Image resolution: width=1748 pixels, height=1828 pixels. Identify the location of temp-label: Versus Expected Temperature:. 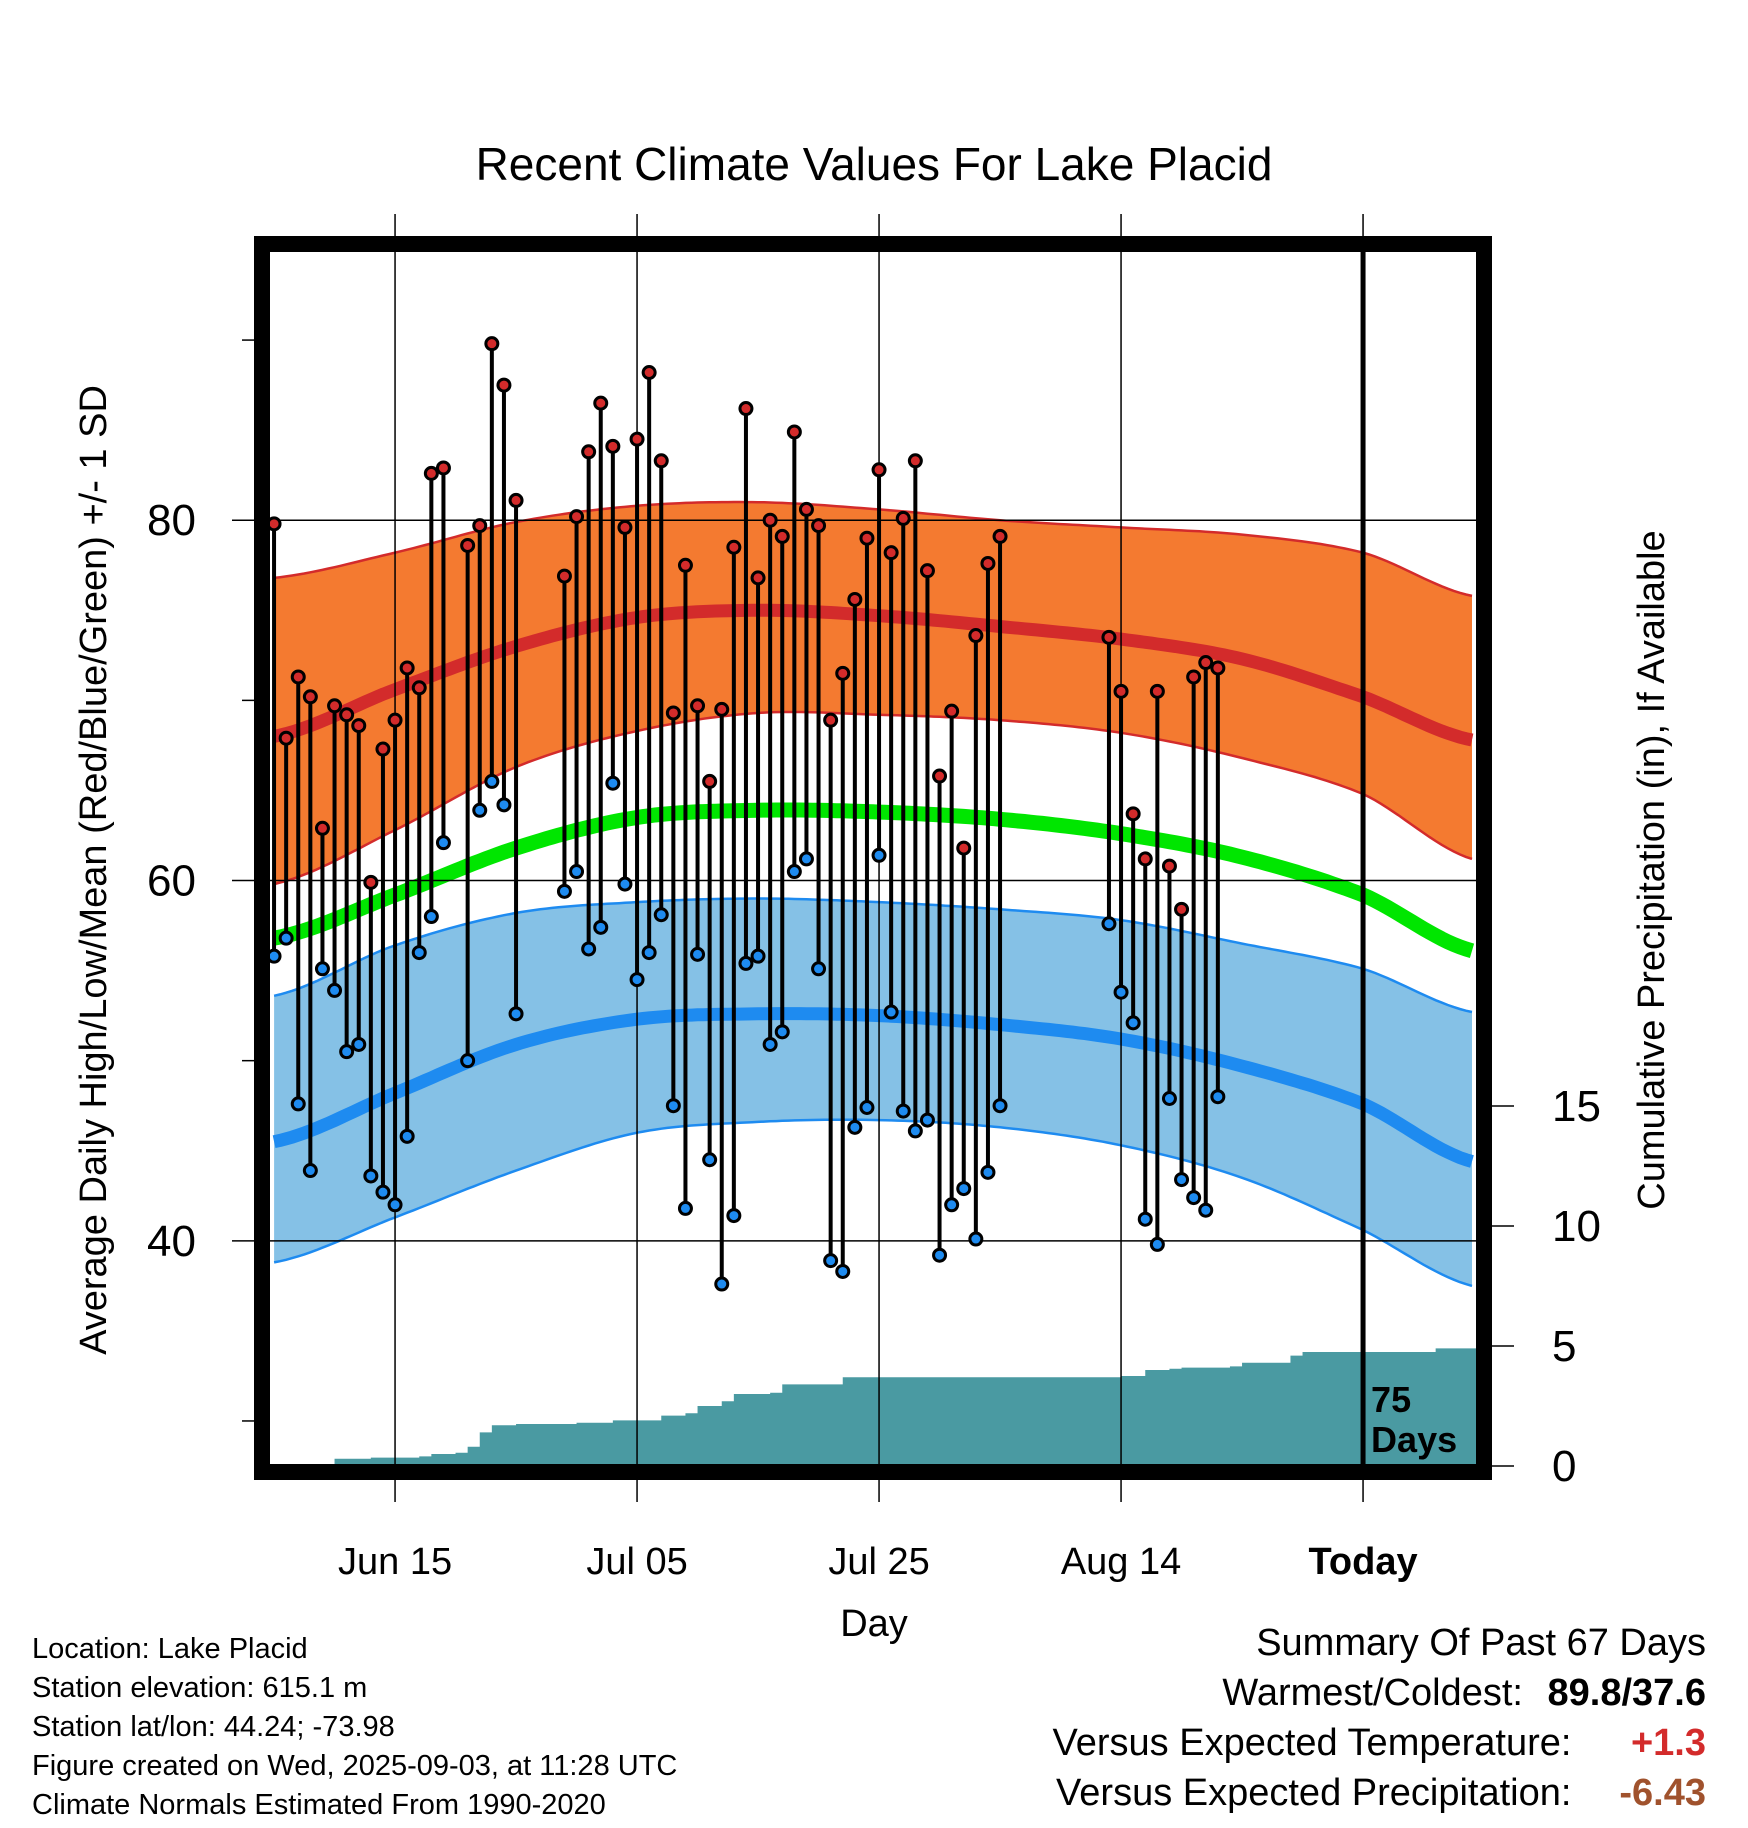
(1312, 1743).